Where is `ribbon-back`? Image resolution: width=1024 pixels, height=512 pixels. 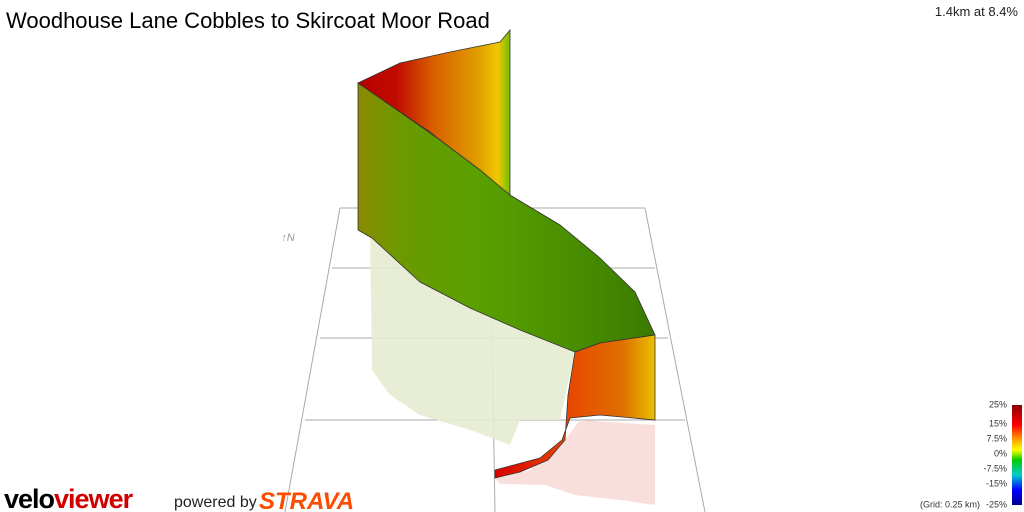 ribbon-back is located at coordinates (434, 112).